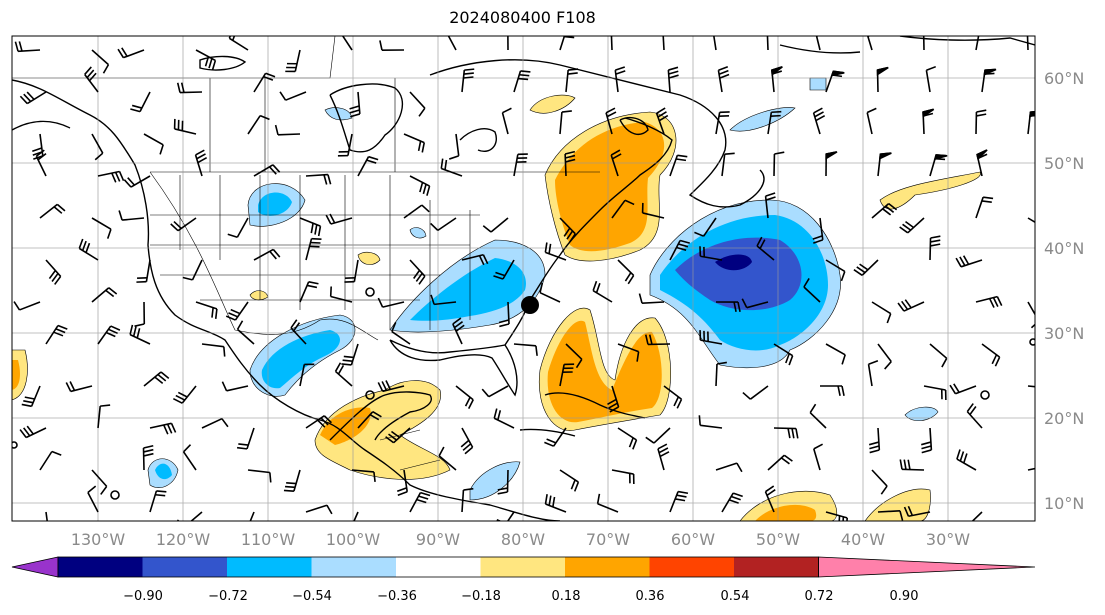  Describe the element at coordinates (778, 539) in the screenshot. I see `lon-label: 50°W` at that location.